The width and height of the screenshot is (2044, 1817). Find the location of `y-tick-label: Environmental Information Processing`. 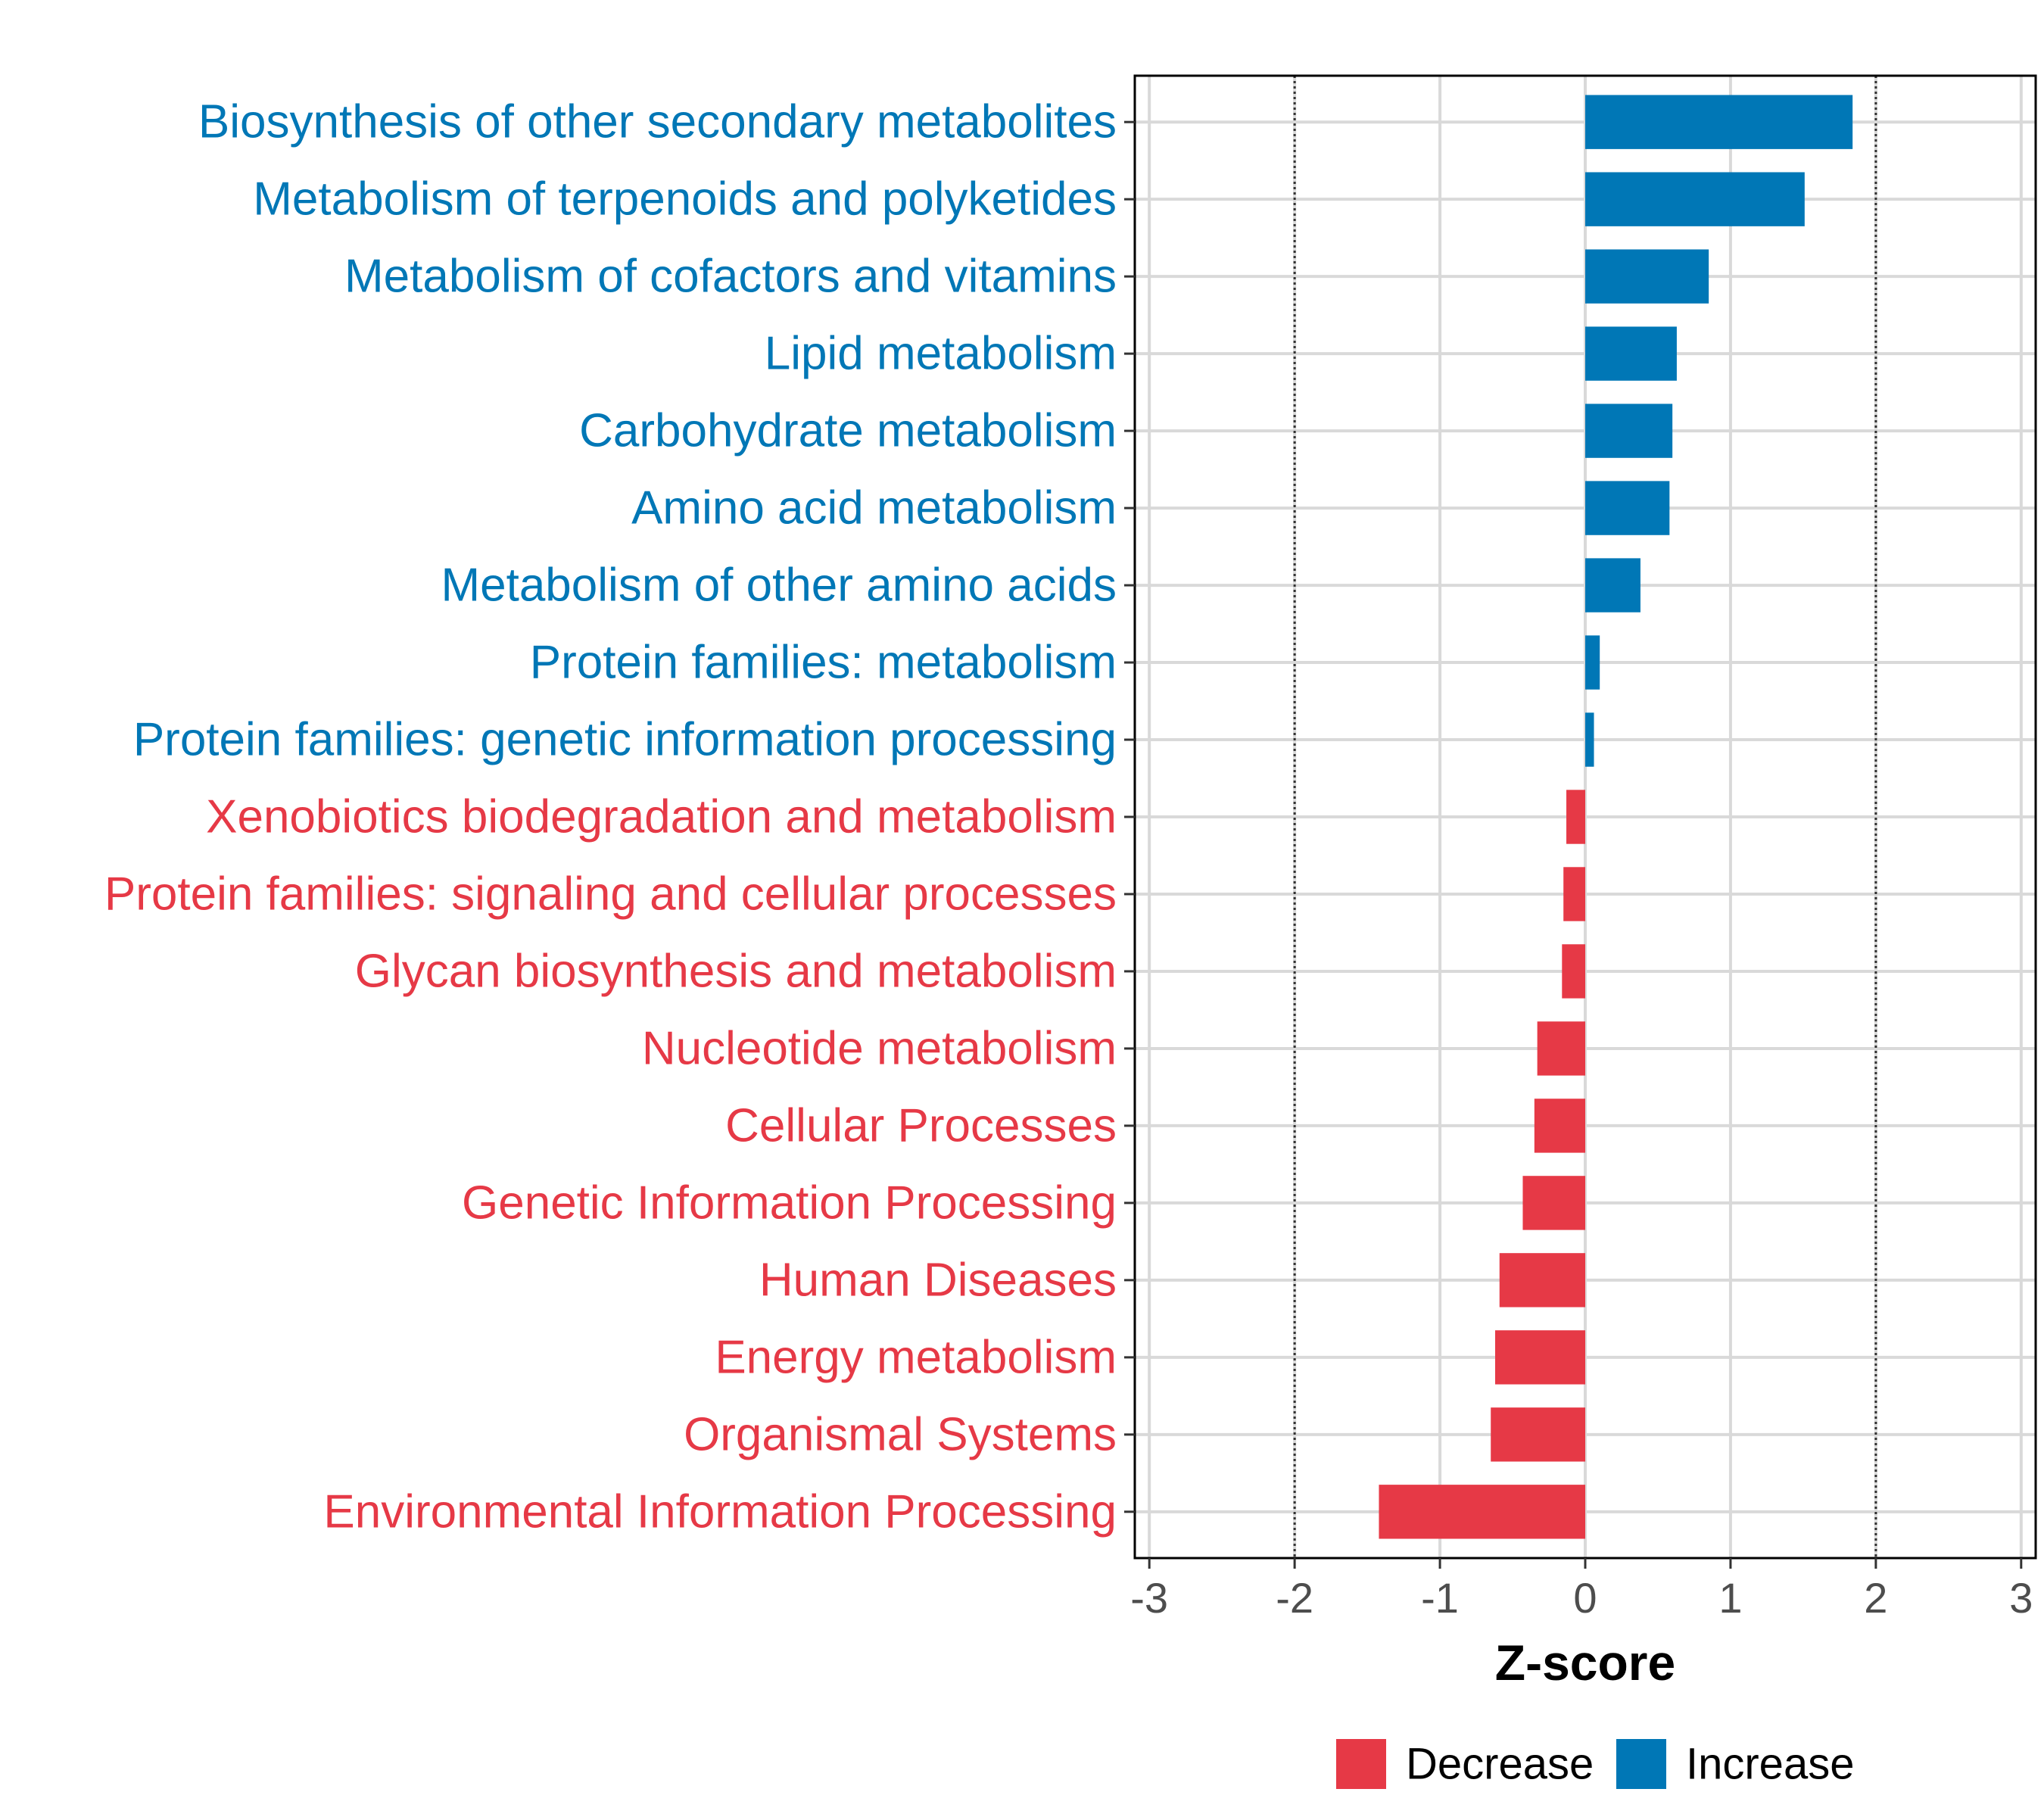

y-tick-label: Environmental Information Processing is located at coordinates (720, 1511).